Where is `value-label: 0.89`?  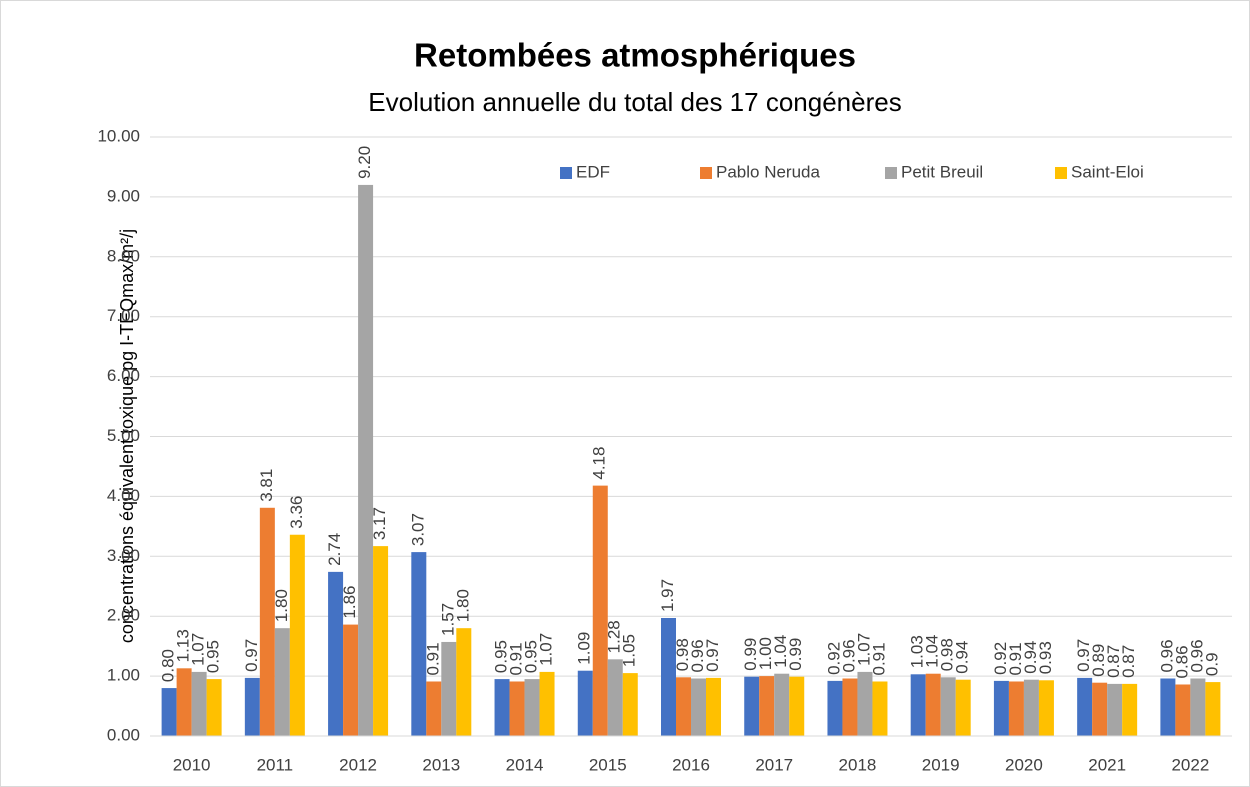
value-label: 0.89 is located at coordinates (1098, 660).